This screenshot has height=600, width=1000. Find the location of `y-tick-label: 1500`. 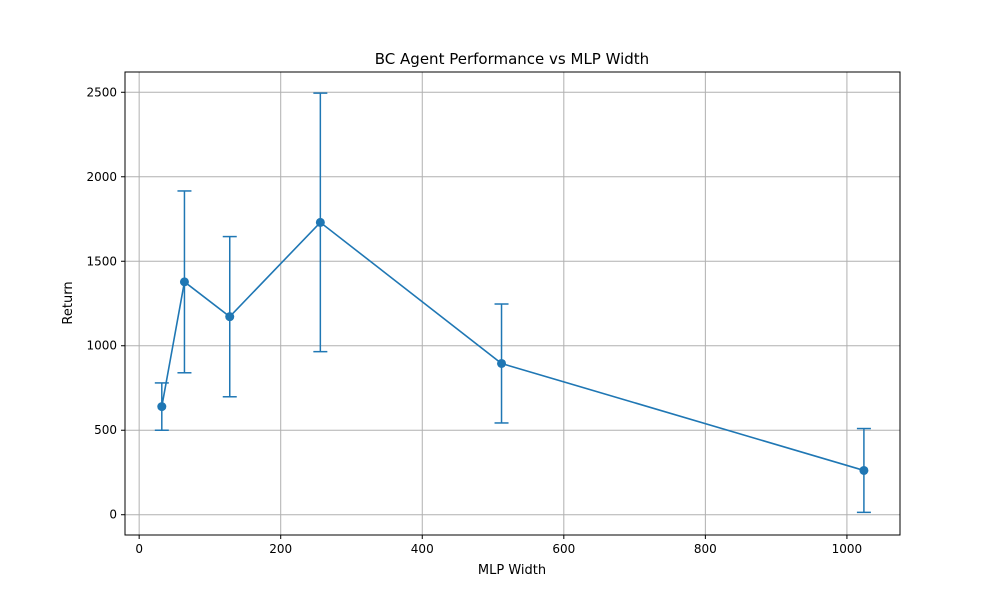

y-tick-label: 1500 is located at coordinates (101, 261).